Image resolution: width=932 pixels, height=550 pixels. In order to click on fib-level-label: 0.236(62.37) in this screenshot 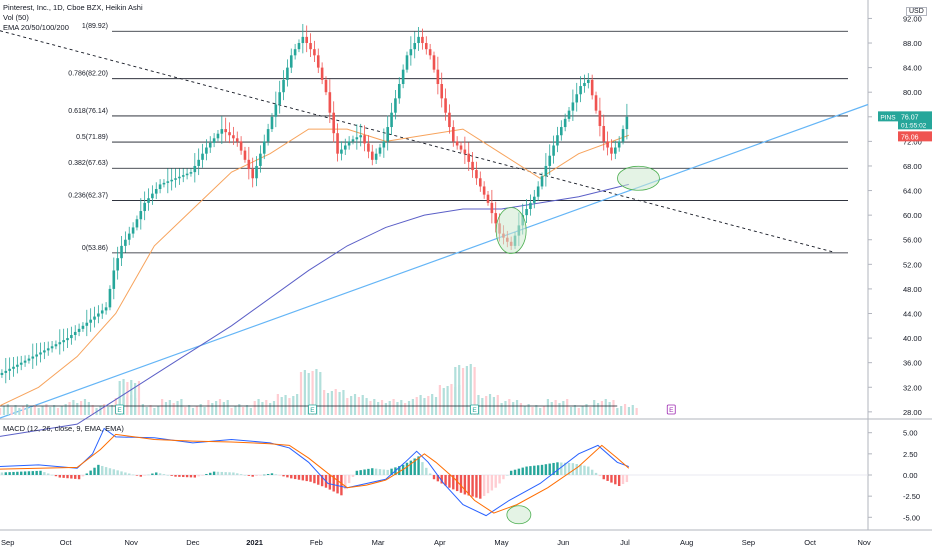, I will do `click(88, 196)`.